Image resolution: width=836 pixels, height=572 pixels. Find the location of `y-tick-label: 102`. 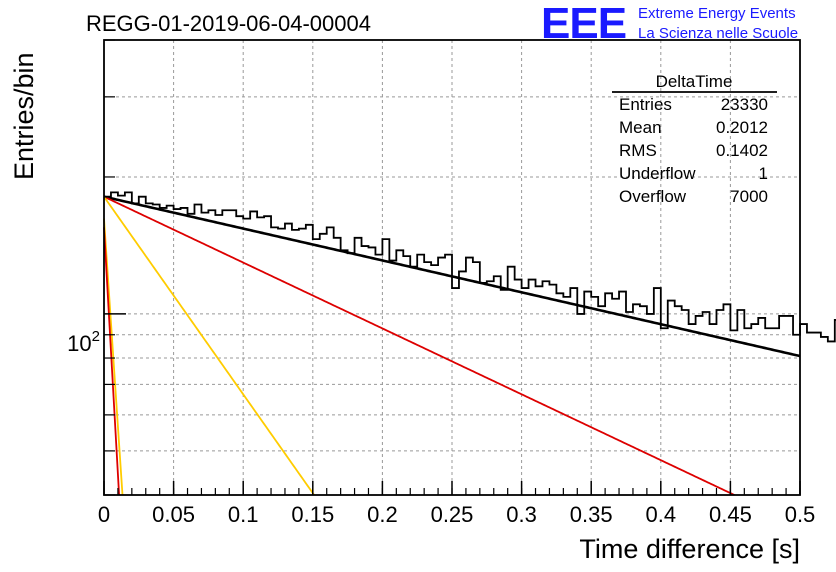

y-tick-label: 102 is located at coordinates (83, 342).